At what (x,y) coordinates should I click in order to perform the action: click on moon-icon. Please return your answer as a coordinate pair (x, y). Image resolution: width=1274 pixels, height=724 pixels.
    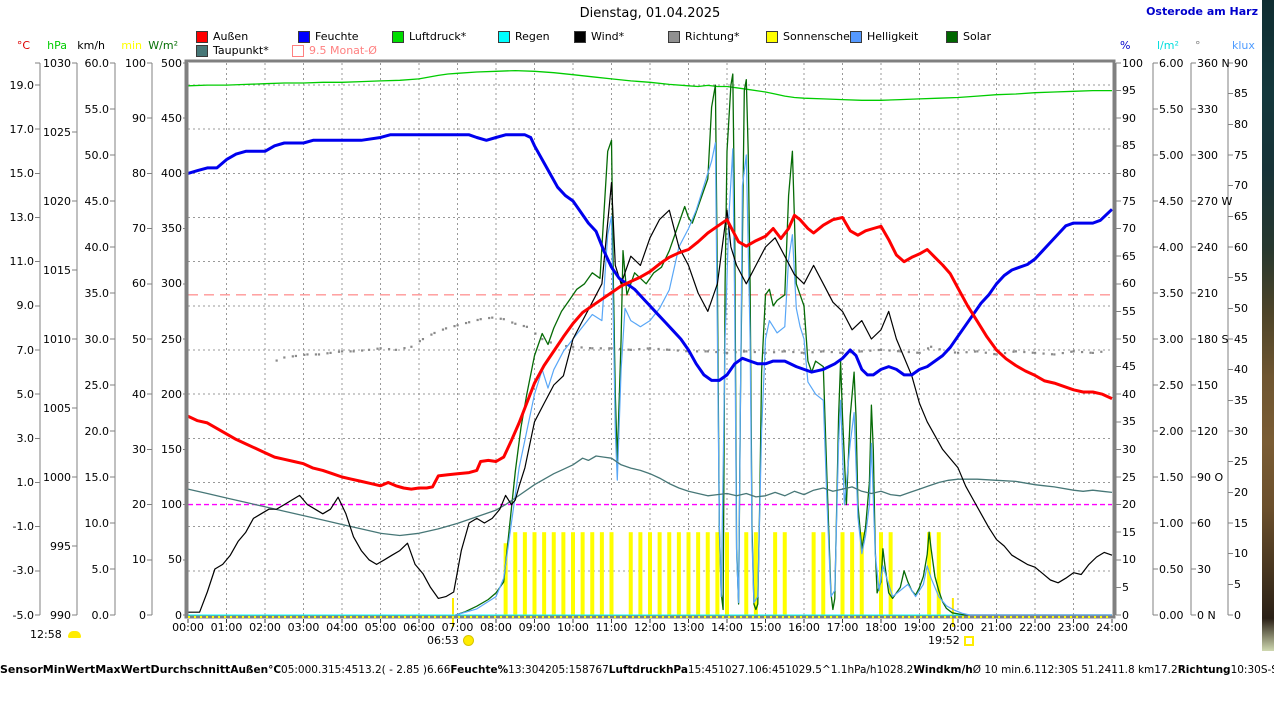
    Looking at the image, I should click on (74, 634).